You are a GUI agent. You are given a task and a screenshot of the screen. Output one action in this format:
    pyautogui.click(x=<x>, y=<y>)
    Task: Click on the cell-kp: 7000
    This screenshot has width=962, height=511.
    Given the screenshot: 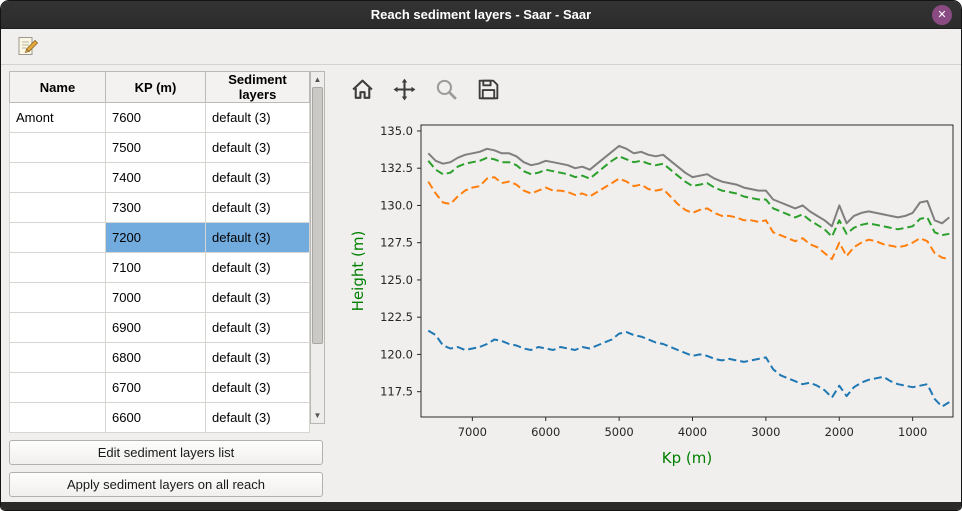 What is the action you would take?
    pyautogui.click(x=155, y=297)
    